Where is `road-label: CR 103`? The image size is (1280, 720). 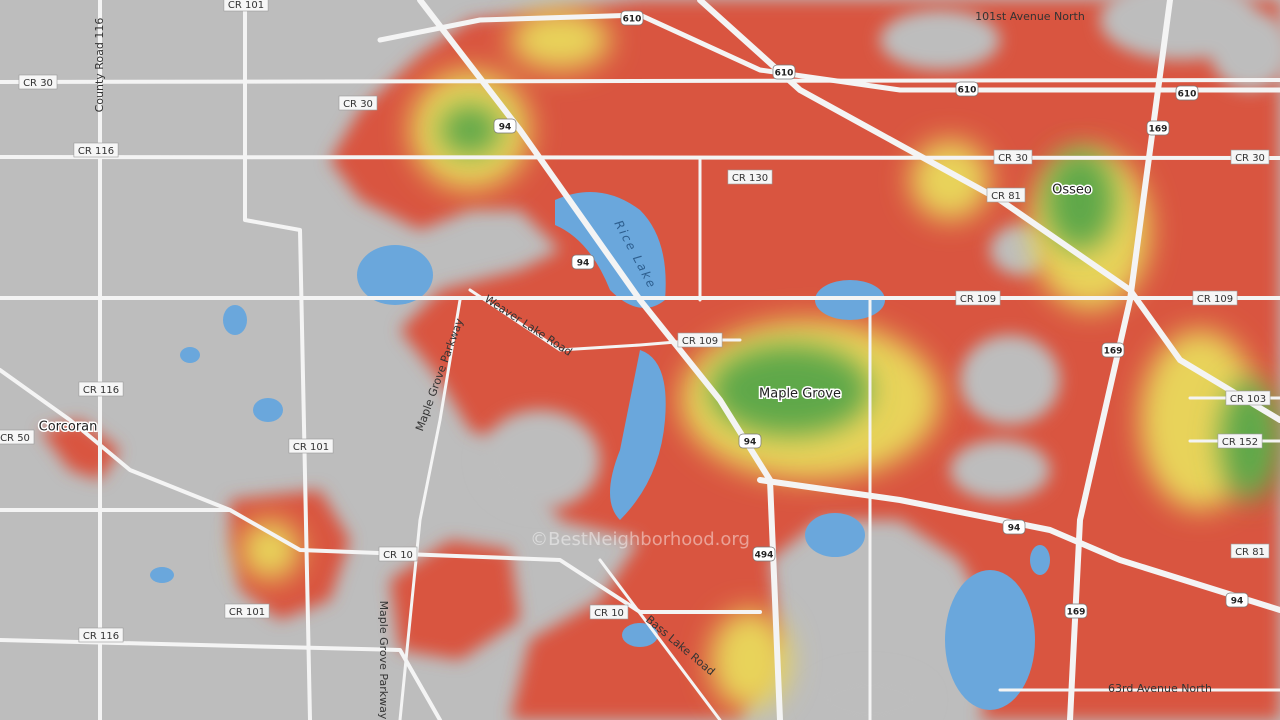
road-label: CR 103 is located at coordinates (1248, 399).